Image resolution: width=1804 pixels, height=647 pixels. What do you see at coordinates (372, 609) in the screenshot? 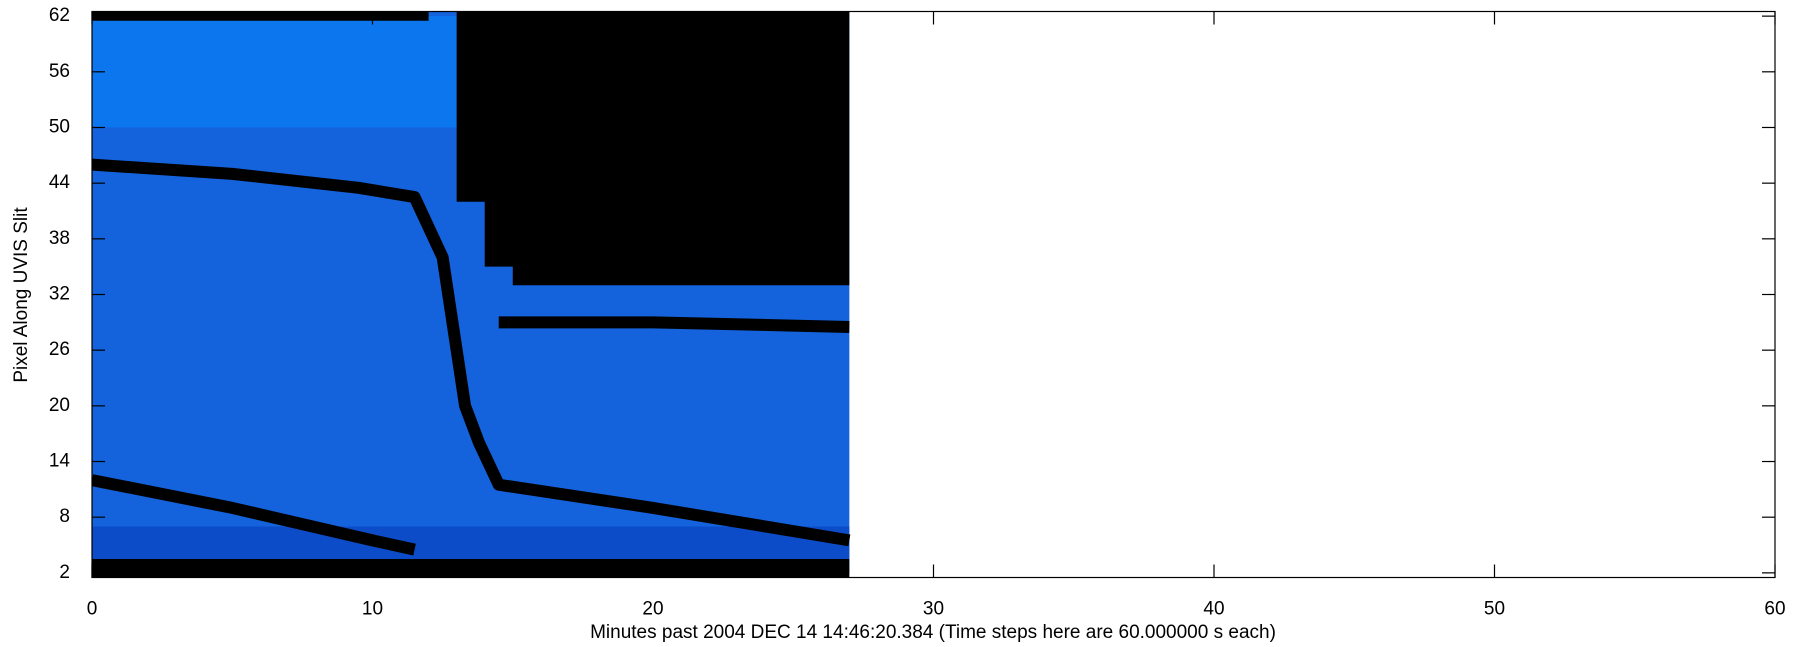
I see `x-tick-label: 10` at bounding box center [372, 609].